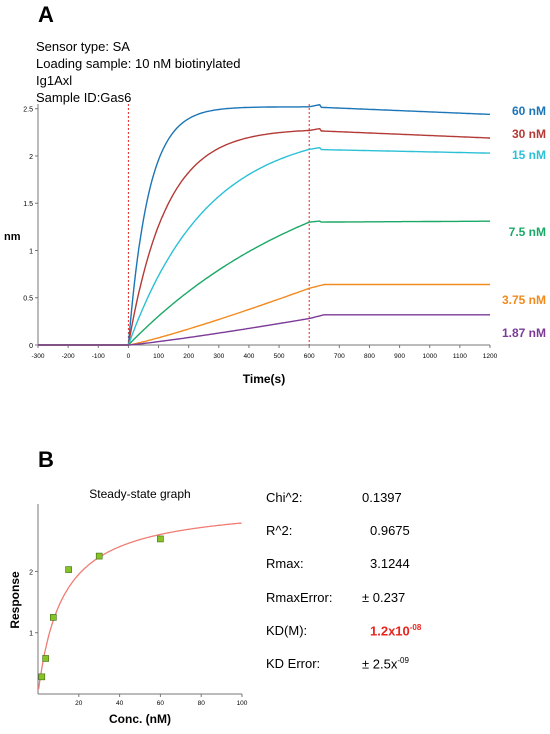  I want to click on stat-value-main: 3.1244, so click(390, 563).